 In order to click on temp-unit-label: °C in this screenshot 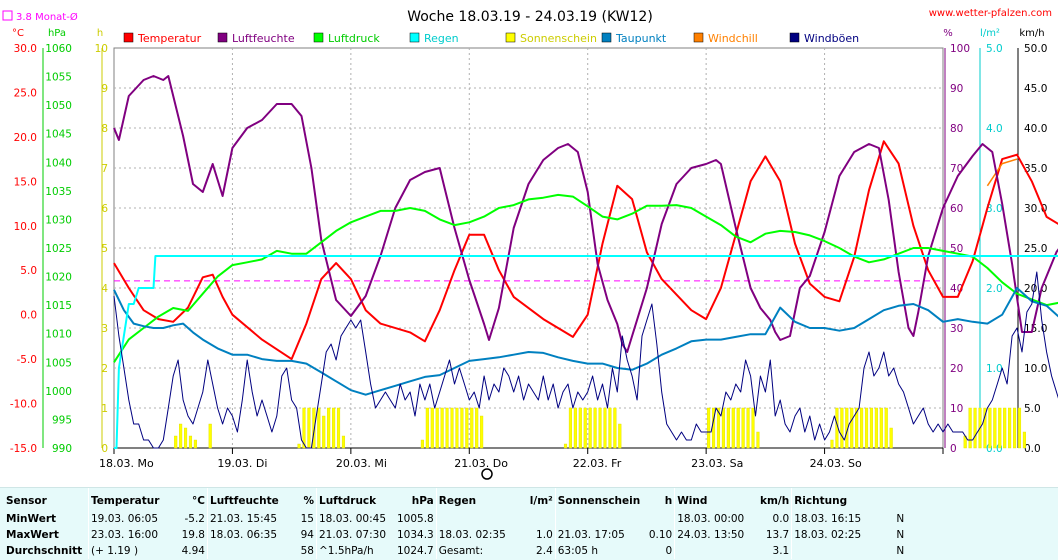, I will do `click(18, 33)`.